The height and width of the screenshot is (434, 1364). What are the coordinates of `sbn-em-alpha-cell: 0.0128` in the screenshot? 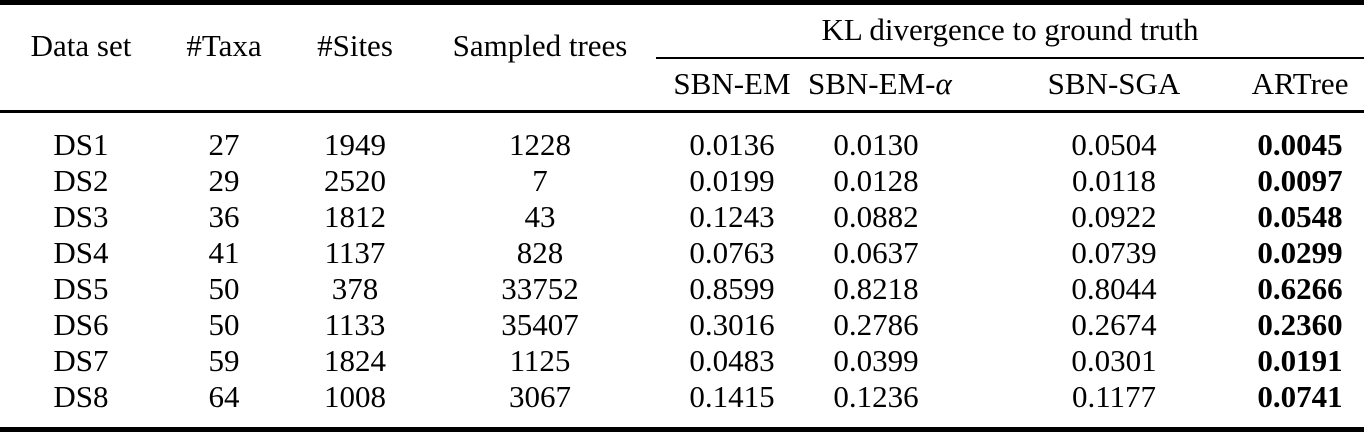 It's located at (876, 180).